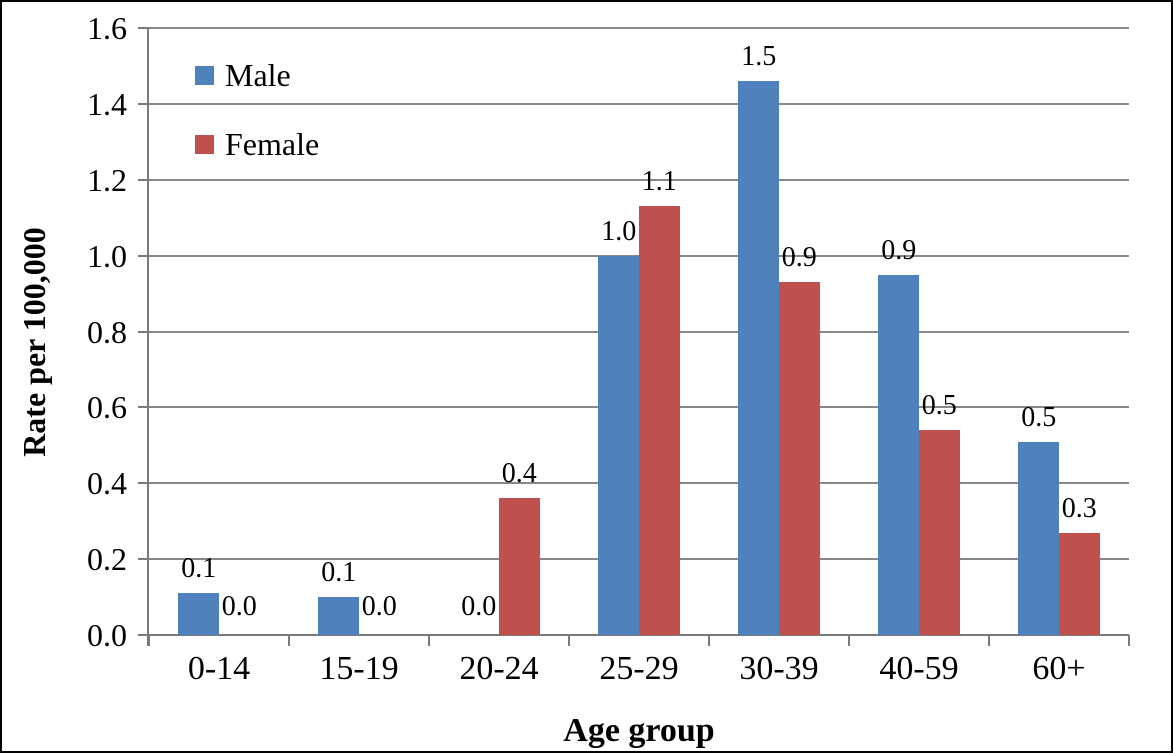 The height and width of the screenshot is (753, 1173). I want to click on x-axis-tick-label: 15-19, so click(359, 668).